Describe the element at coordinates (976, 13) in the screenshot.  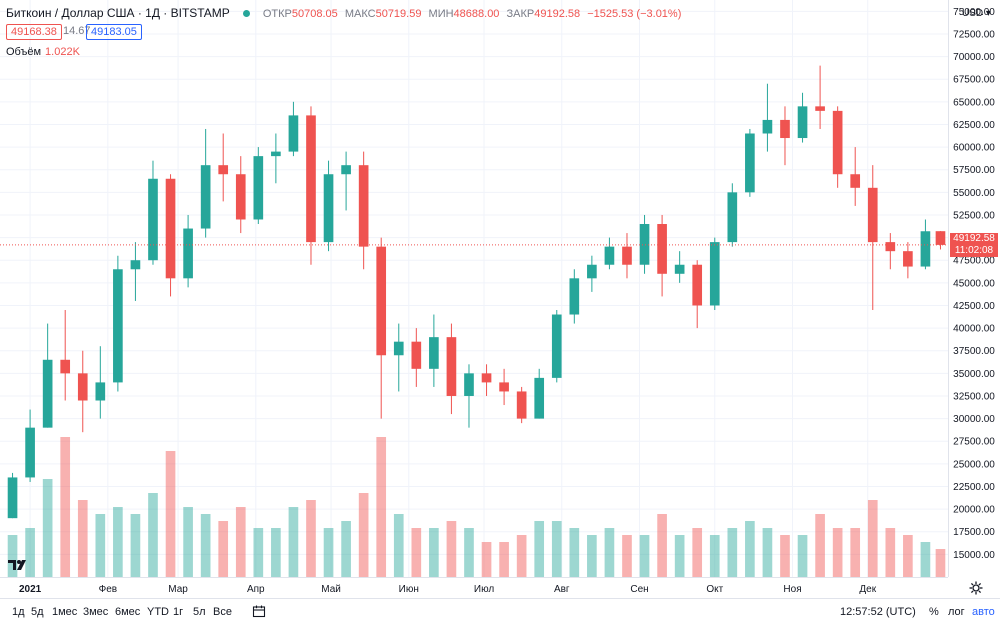
I see `currency-selector: USD ▾` at that location.